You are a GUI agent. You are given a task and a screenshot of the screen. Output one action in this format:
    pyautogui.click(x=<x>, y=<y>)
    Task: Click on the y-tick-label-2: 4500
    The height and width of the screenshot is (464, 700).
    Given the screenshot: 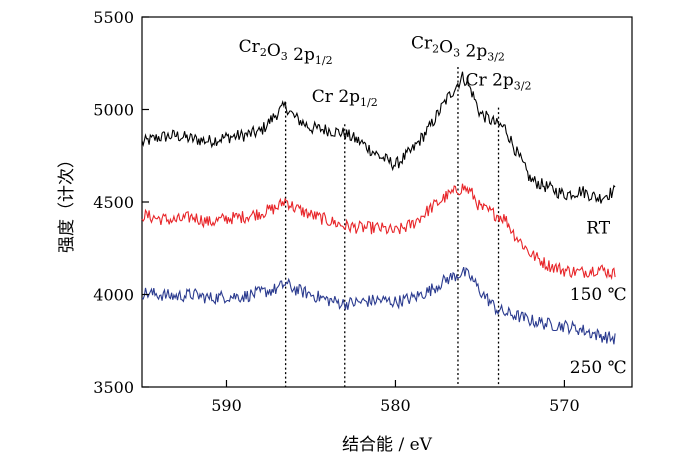 What is the action you would take?
    pyautogui.click(x=113, y=202)
    